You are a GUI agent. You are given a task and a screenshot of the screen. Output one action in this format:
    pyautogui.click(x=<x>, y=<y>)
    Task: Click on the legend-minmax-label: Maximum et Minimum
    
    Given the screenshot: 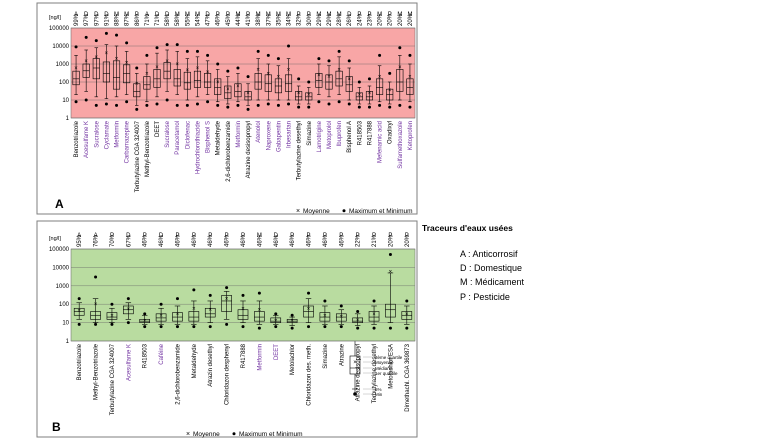 What is the action you would take?
    pyautogui.click(x=271, y=434)
    